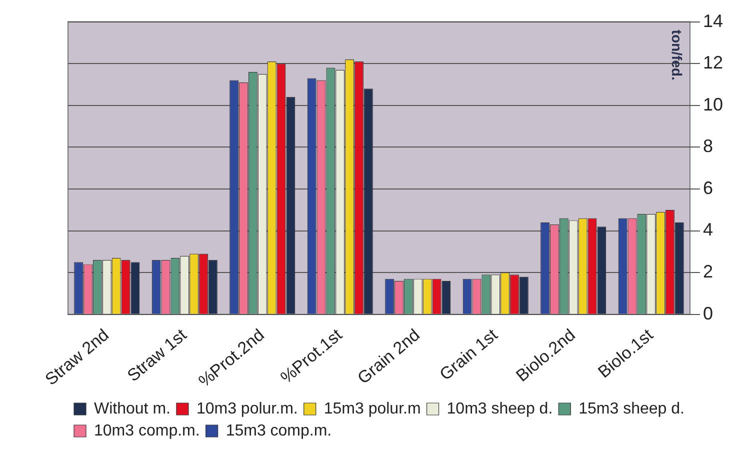 The height and width of the screenshot is (461, 740). What do you see at coordinates (713, 20) in the screenshot?
I see `y-tick-label: 14` at bounding box center [713, 20].